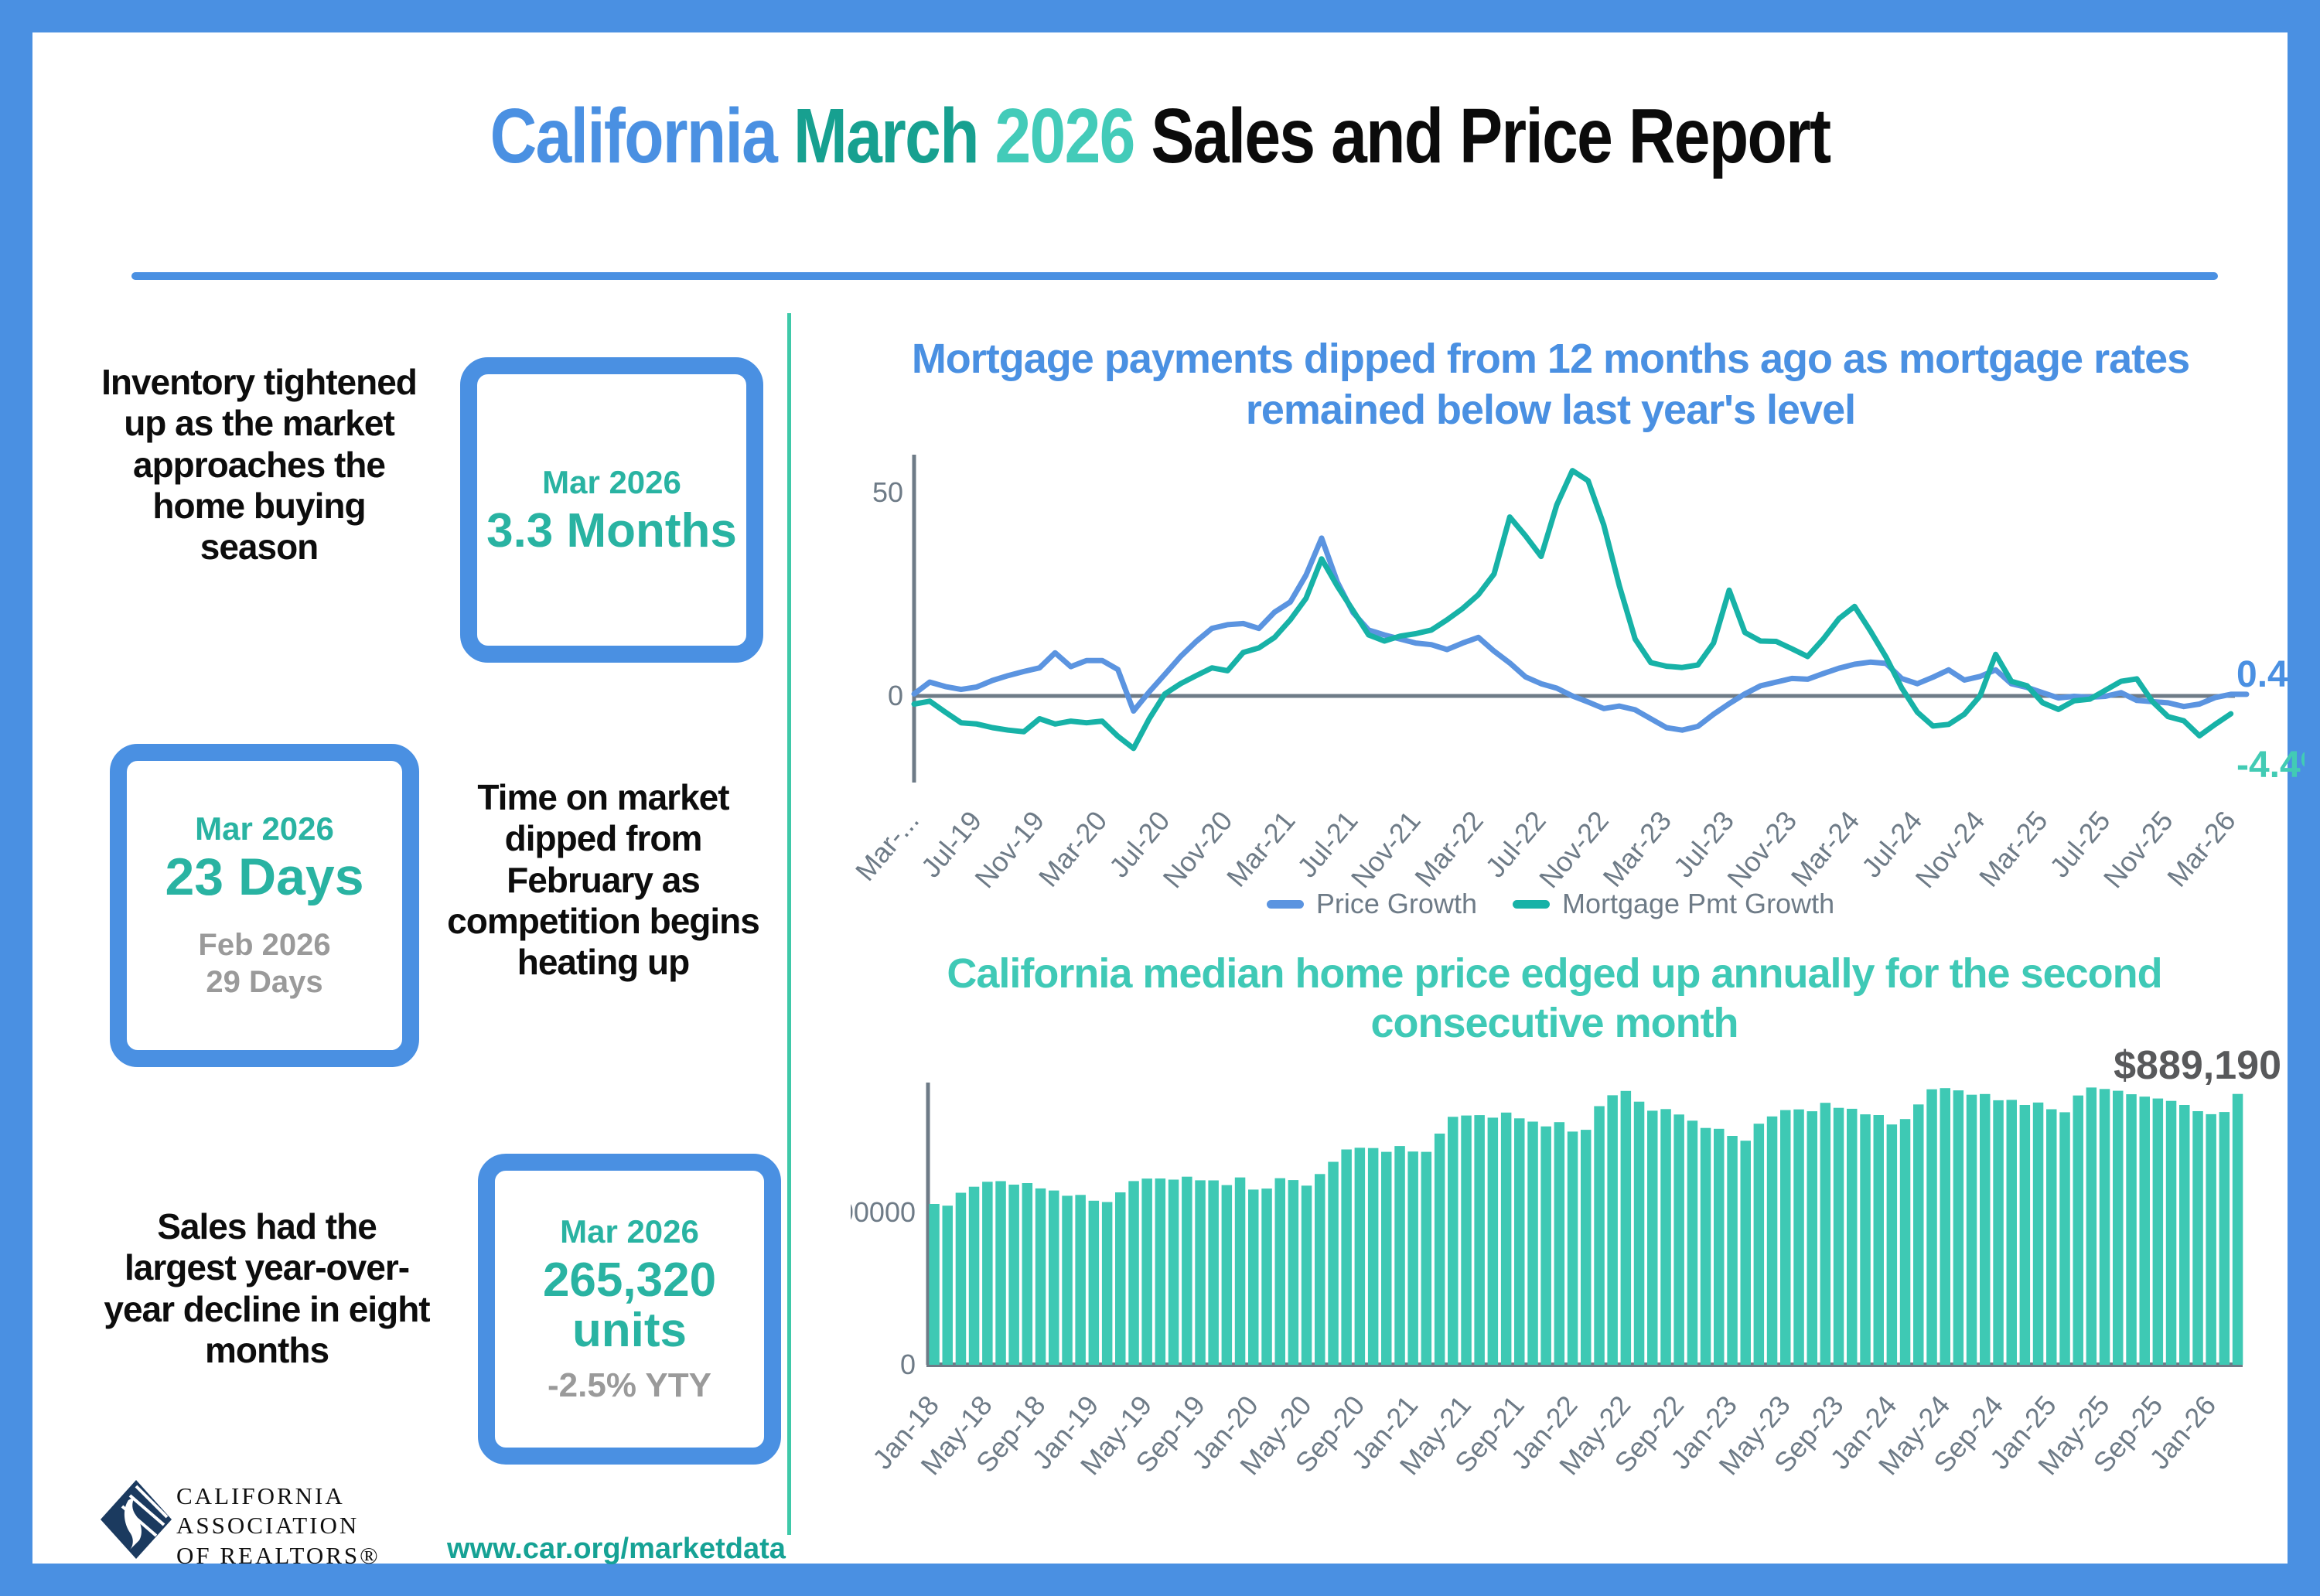  I want to click on pmt-growth-end-label: -4.4%, so click(2270, 765).